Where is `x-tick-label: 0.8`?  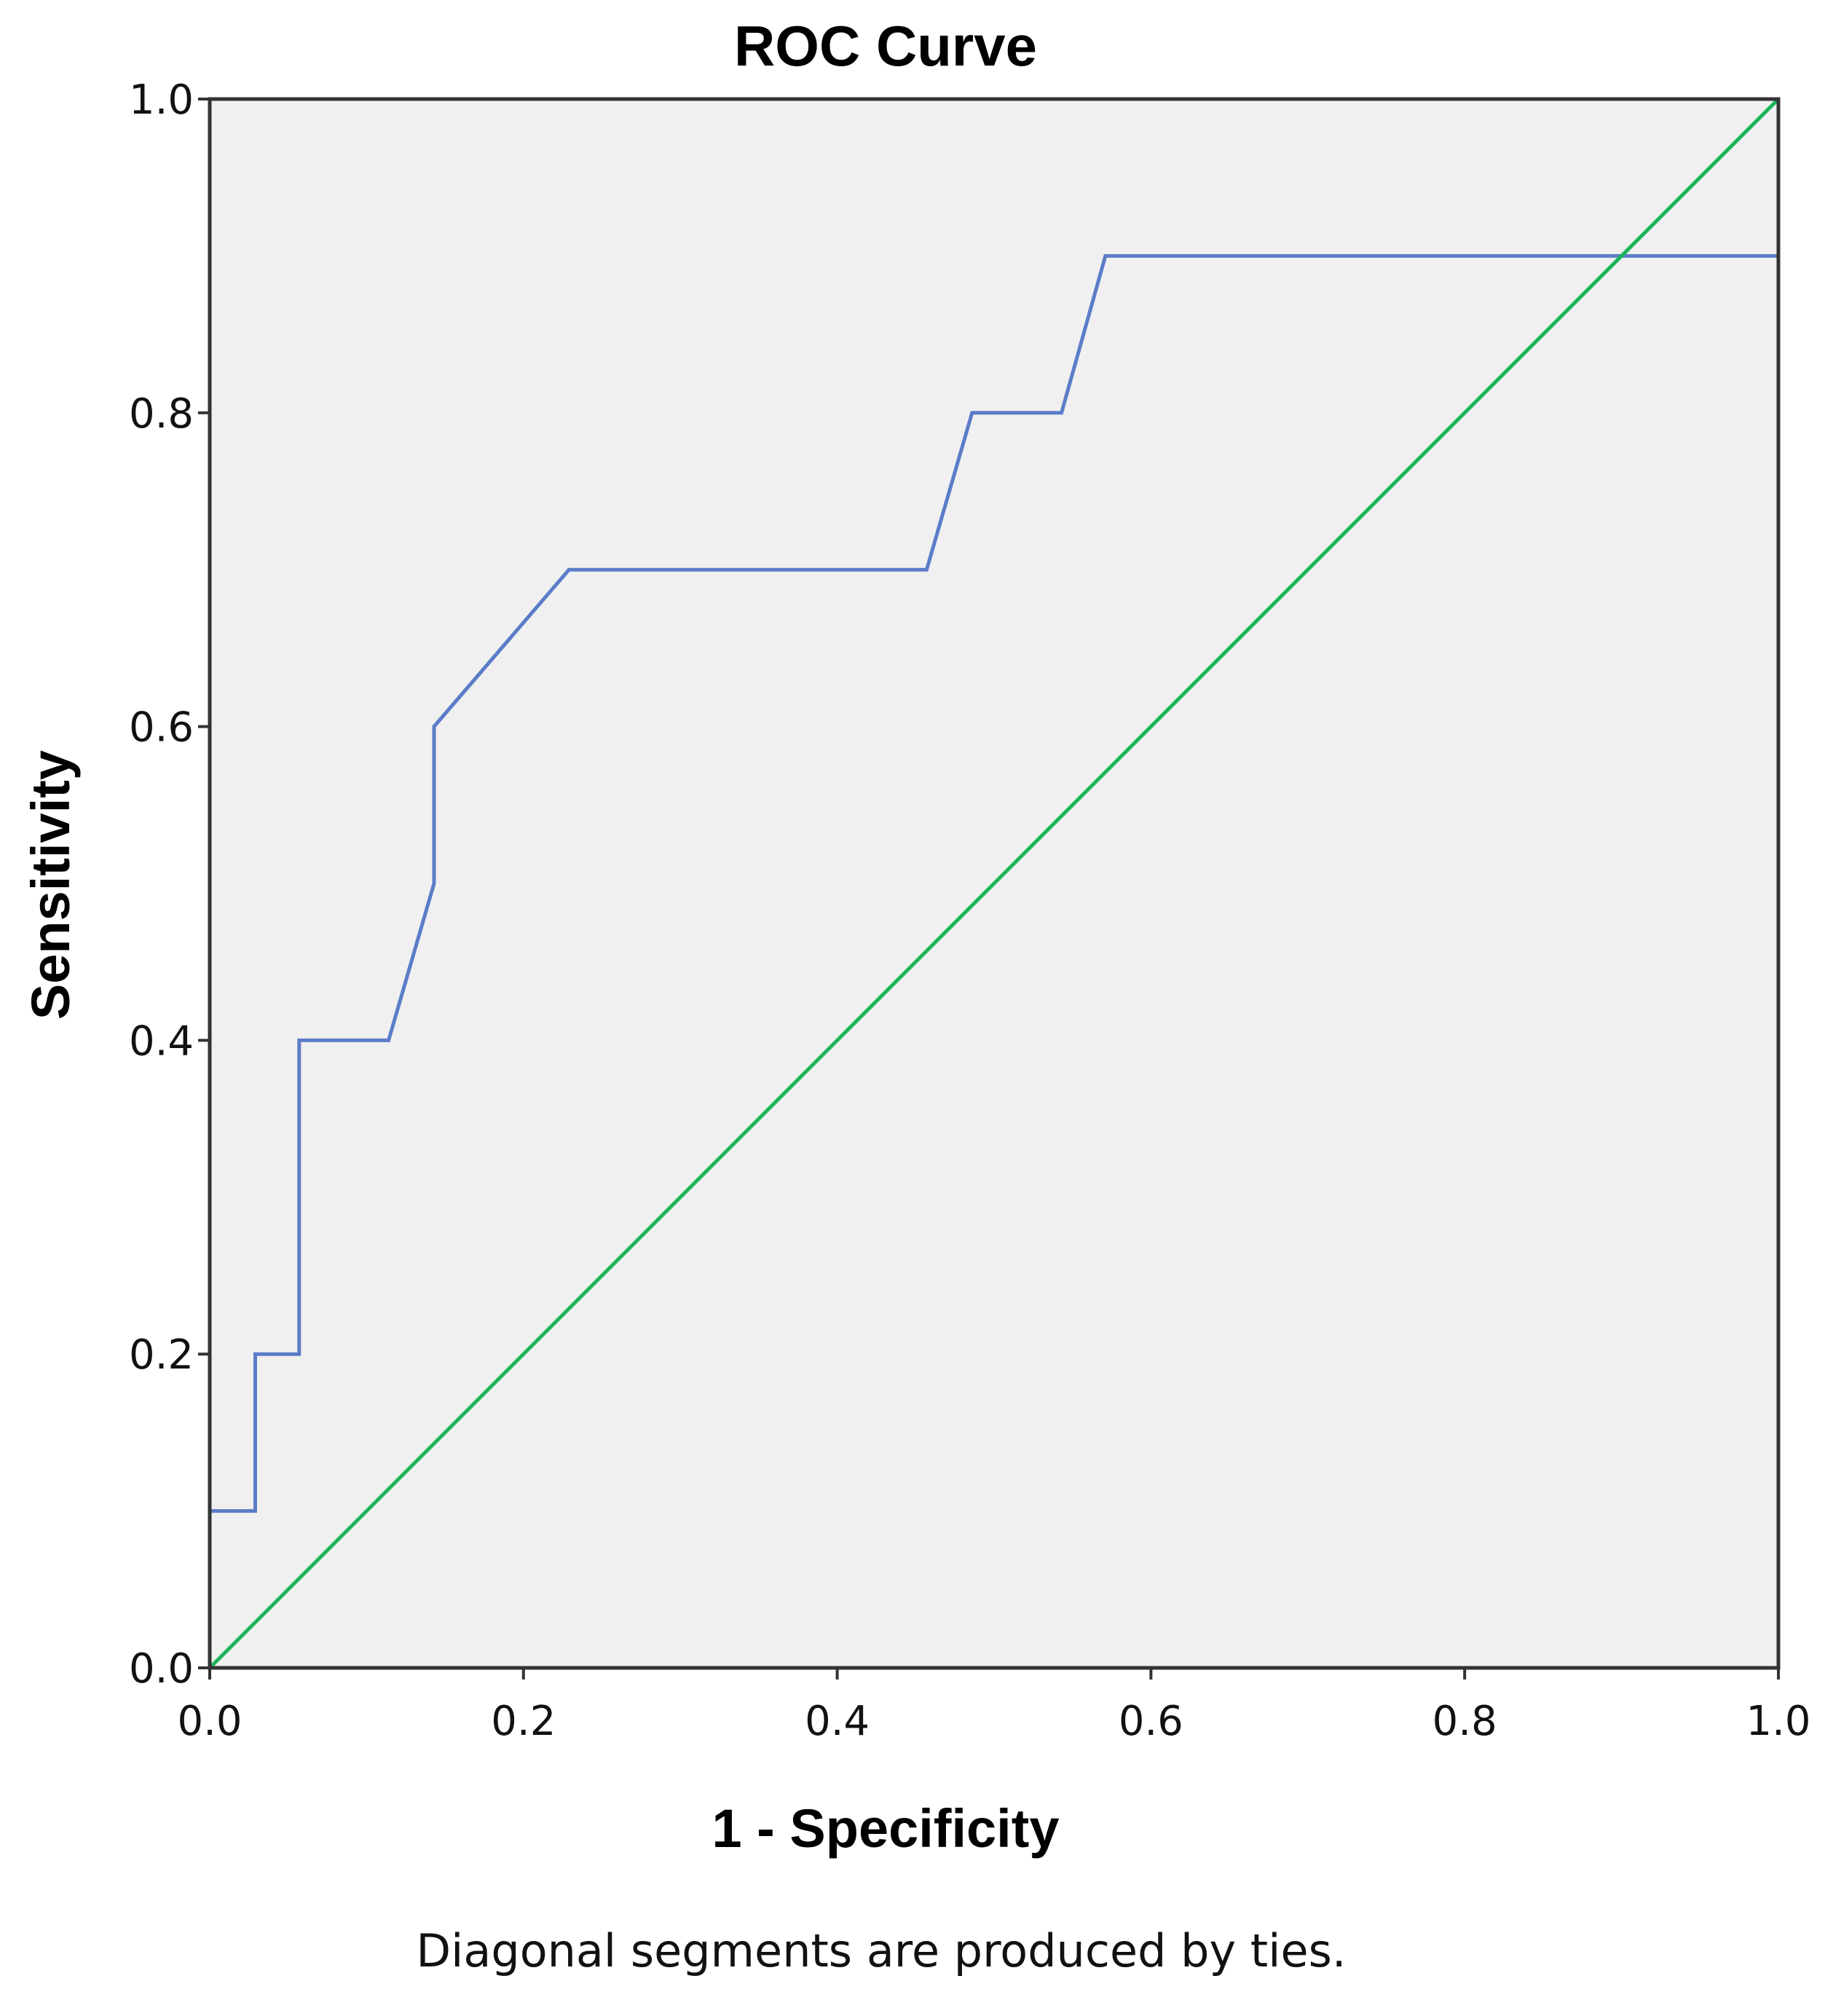 x-tick-label: 0.8 is located at coordinates (1465, 1721).